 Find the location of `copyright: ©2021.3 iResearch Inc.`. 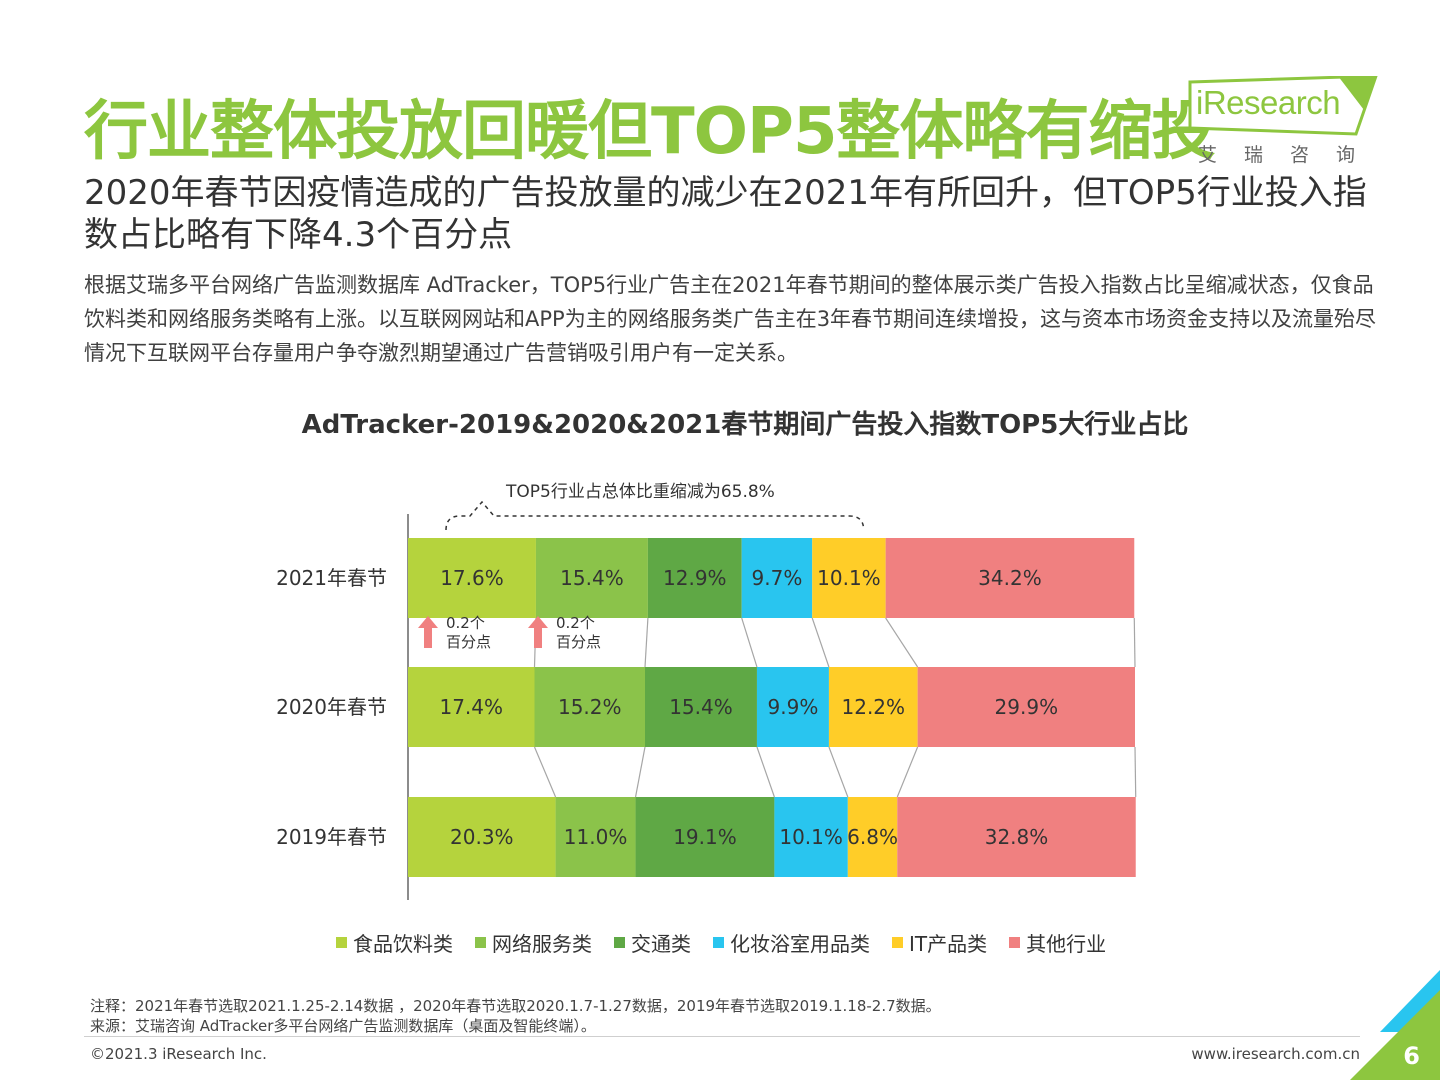

copyright: ©2021.3 iResearch Inc. is located at coordinates (178, 1054).